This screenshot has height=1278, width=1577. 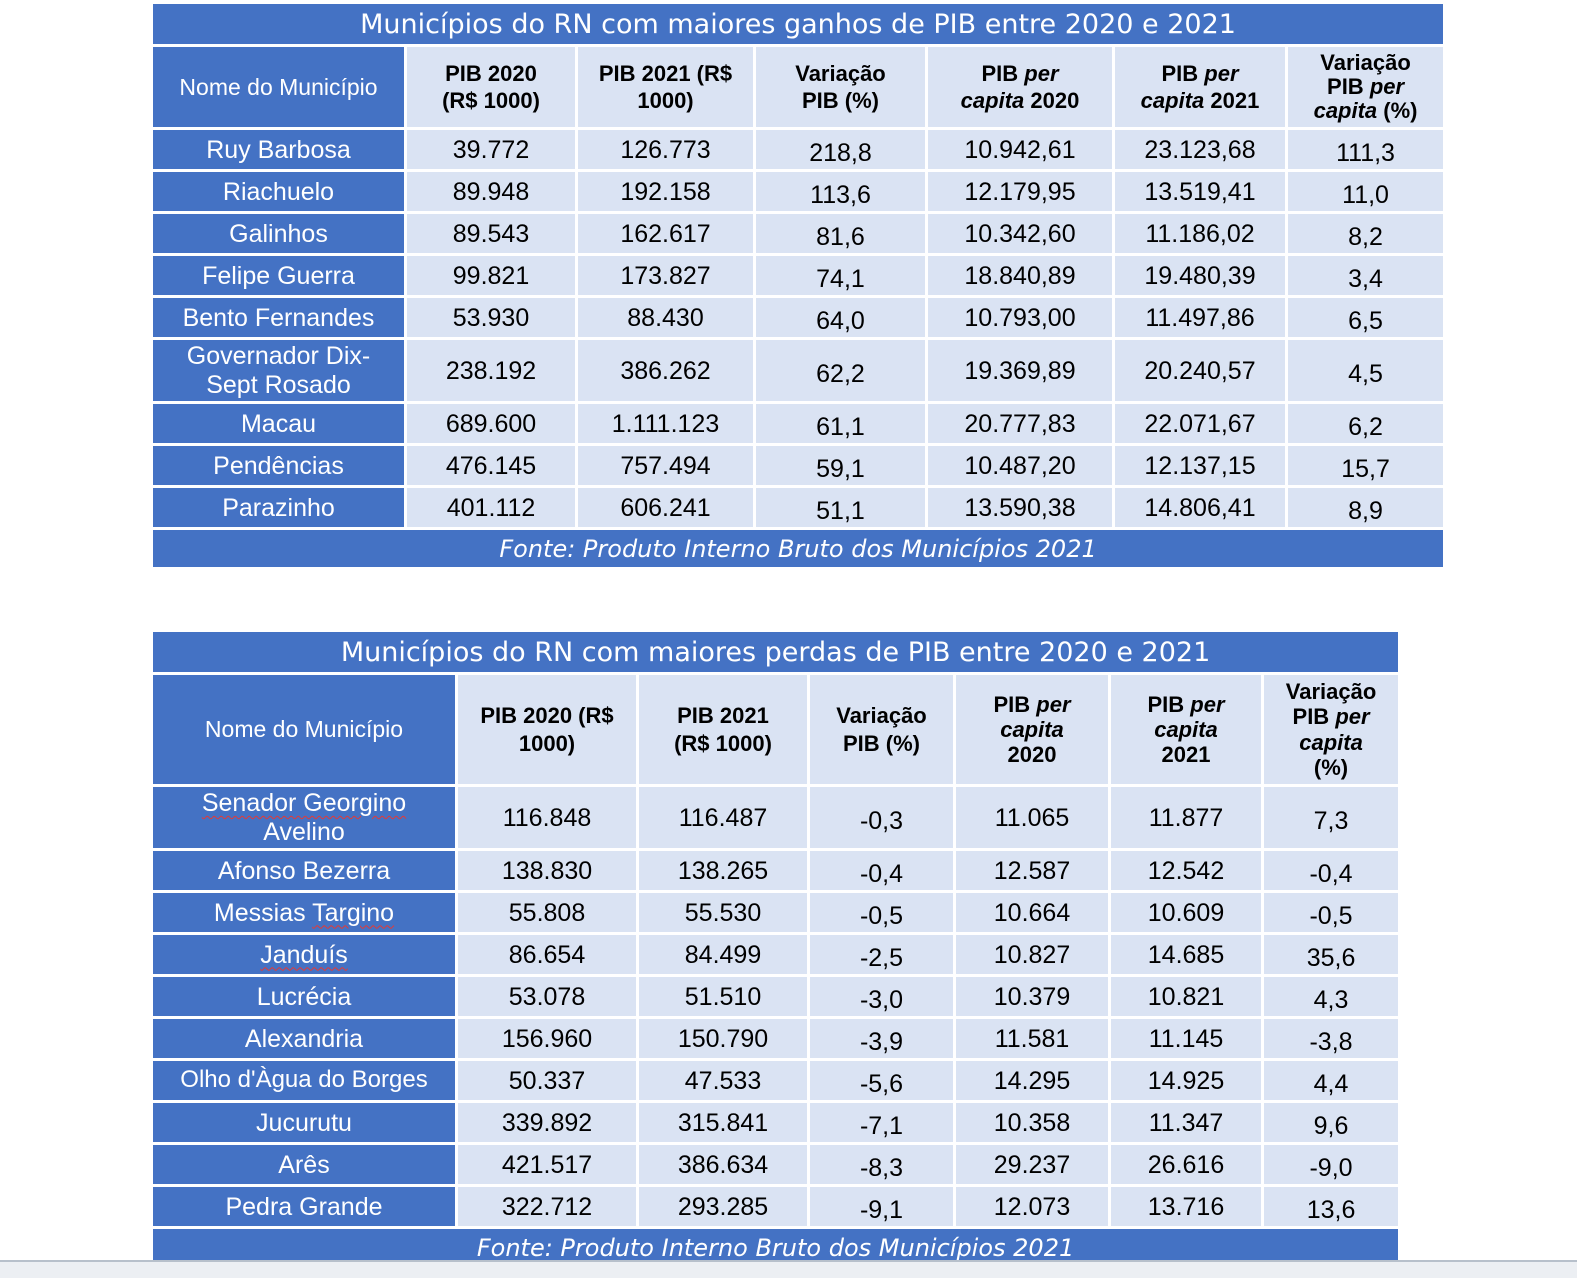 What do you see at coordinates (840, 149) in the screenshot?
I see `pib-variation: 218,8` at bounding box center [840, 149].